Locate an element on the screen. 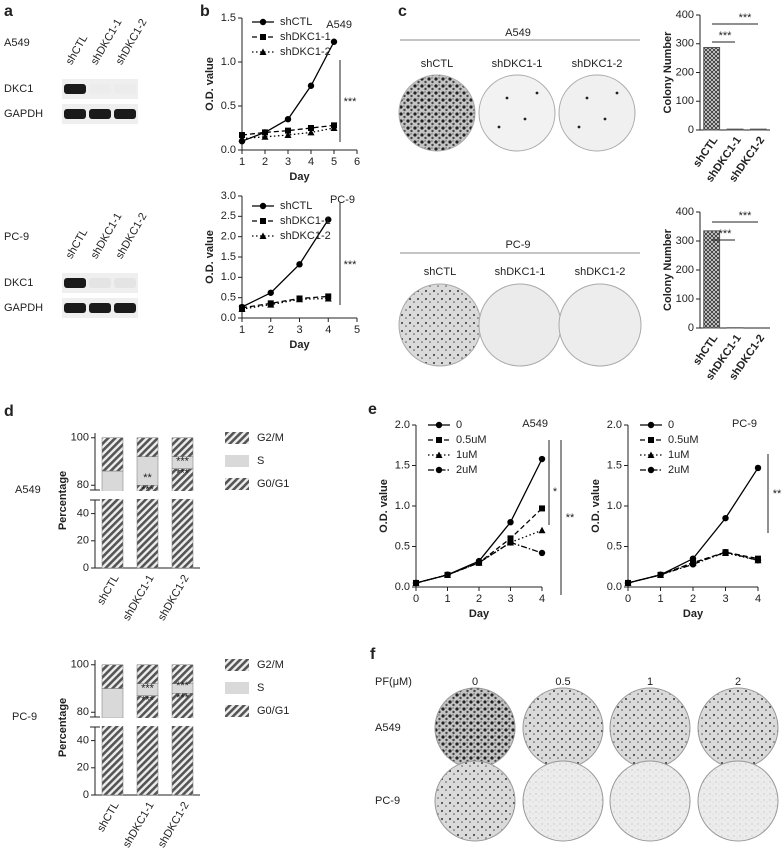 This screenshot has width=784, height=850. cell-line-label: A549 is located at coordinates (388, 728).